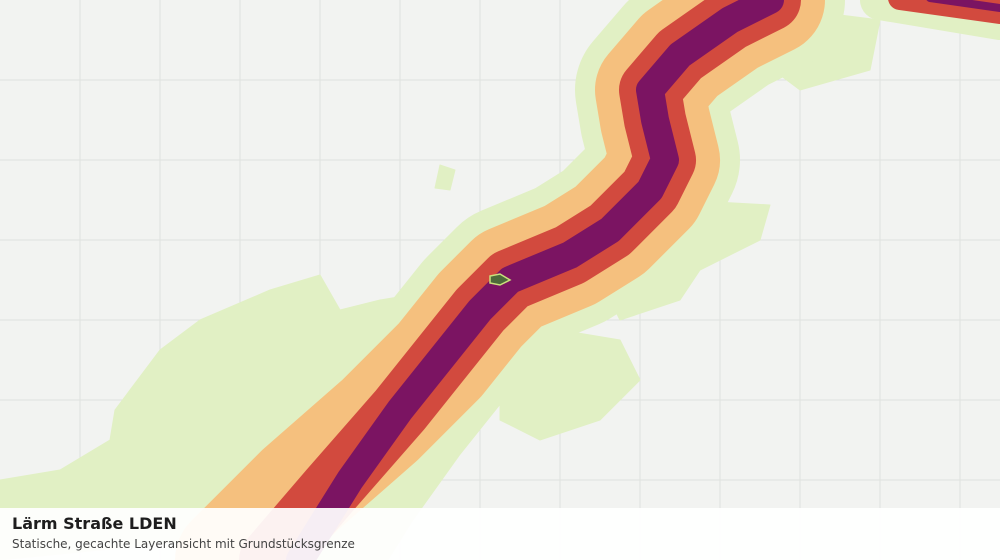  What do you see at coordinates (94, 523) in the screenshot?
I see `layer-title: Lärm Straße LDEN` at bounding box center [94, 523].